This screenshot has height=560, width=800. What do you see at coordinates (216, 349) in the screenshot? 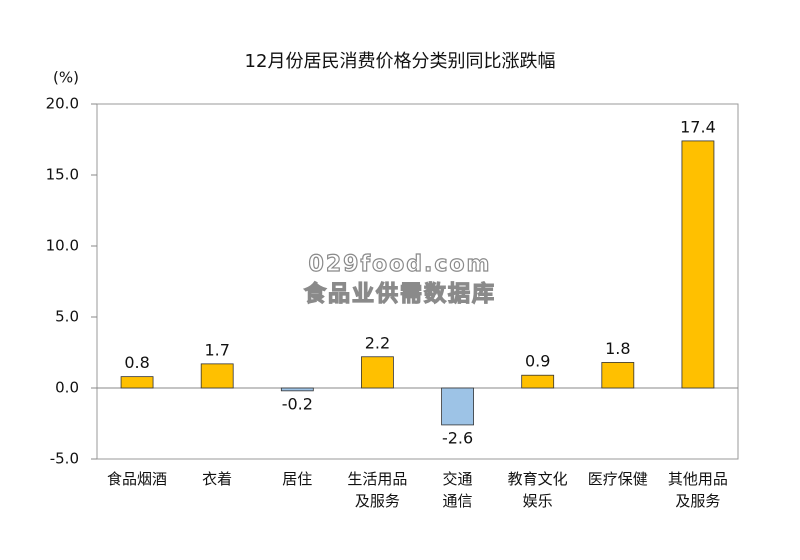
I see `value-label: 1.7` at bounding box center [216, 349].